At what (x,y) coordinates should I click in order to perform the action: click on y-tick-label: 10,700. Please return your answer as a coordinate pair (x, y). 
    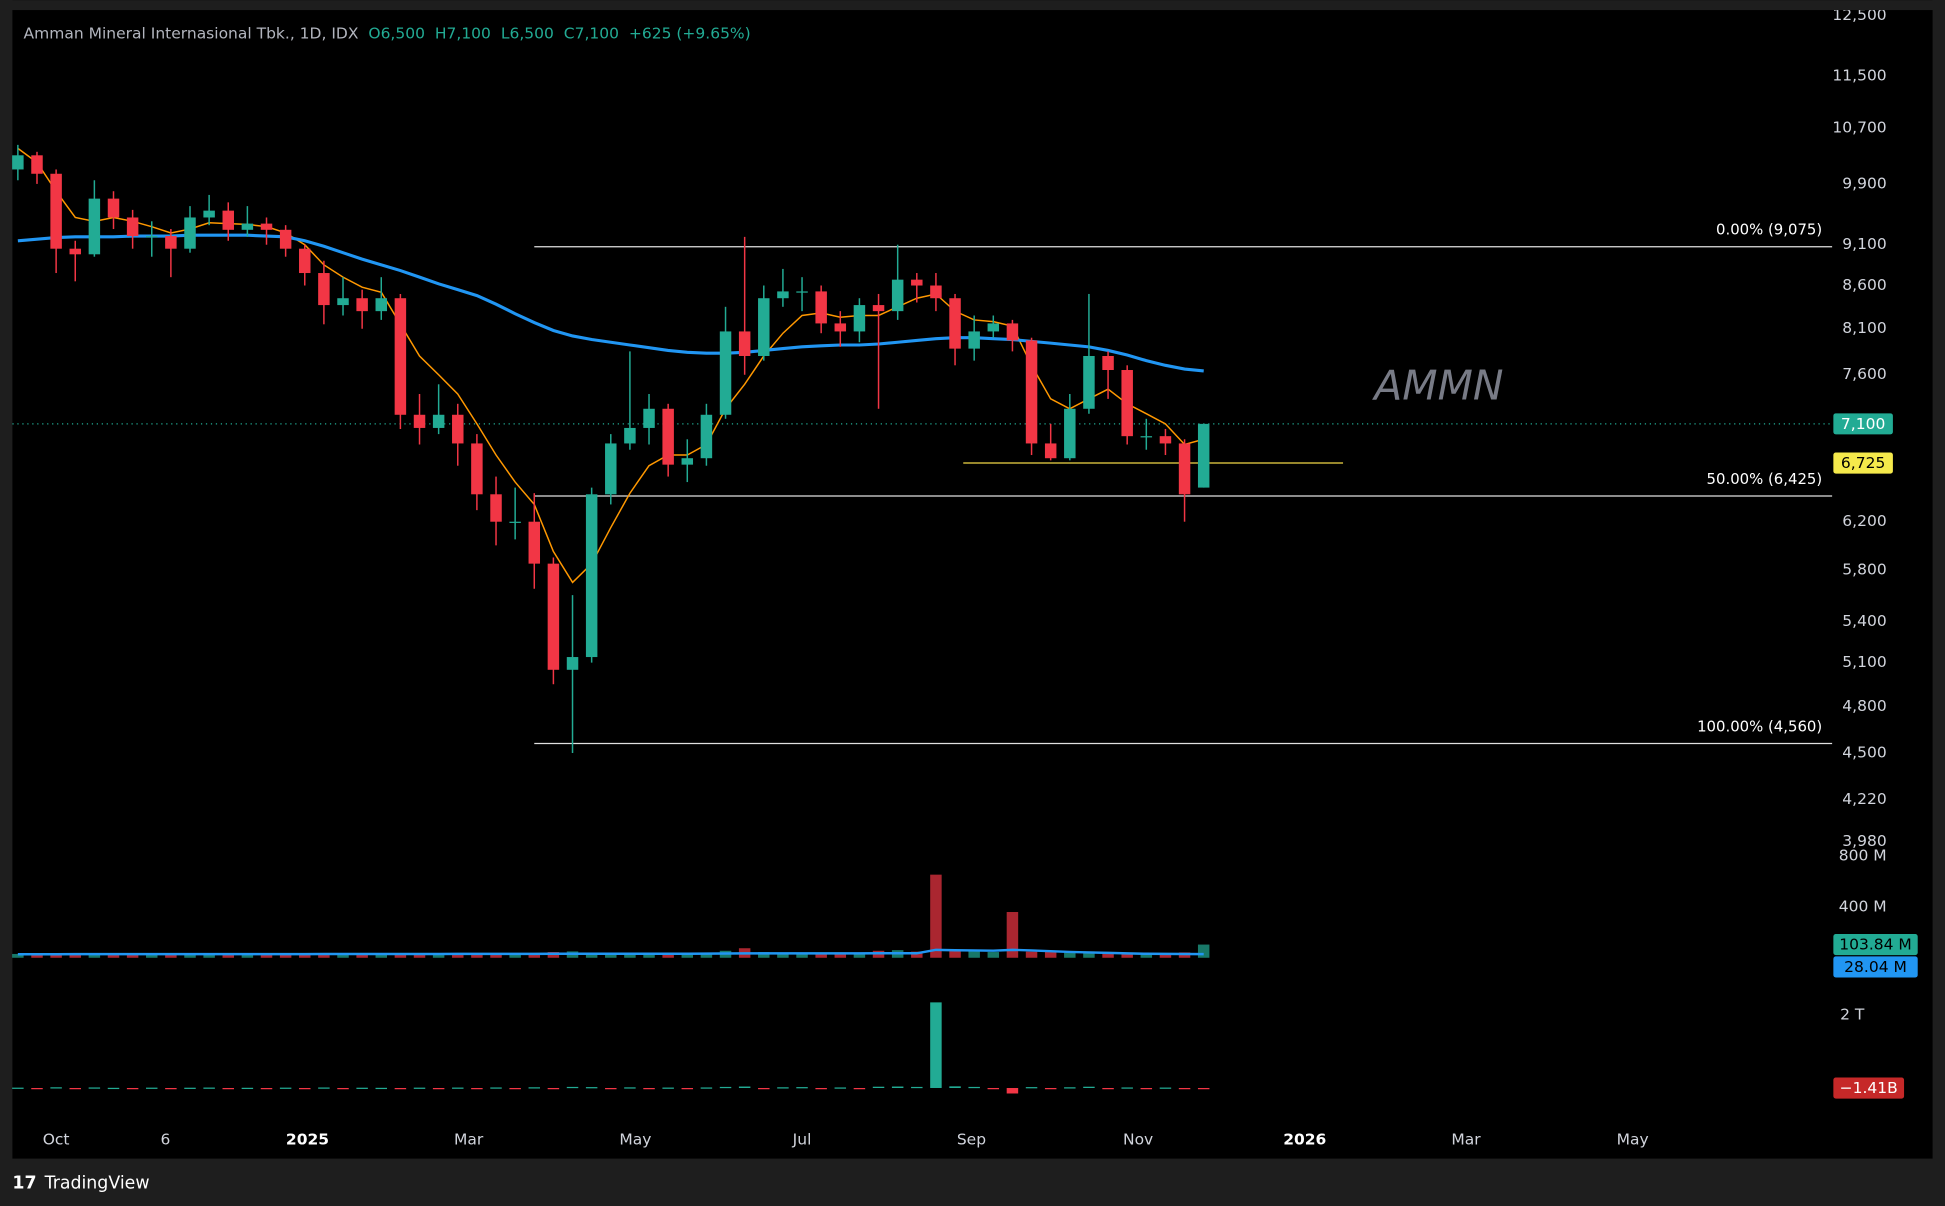
    Looking at the image, I should click on (1859, 127).